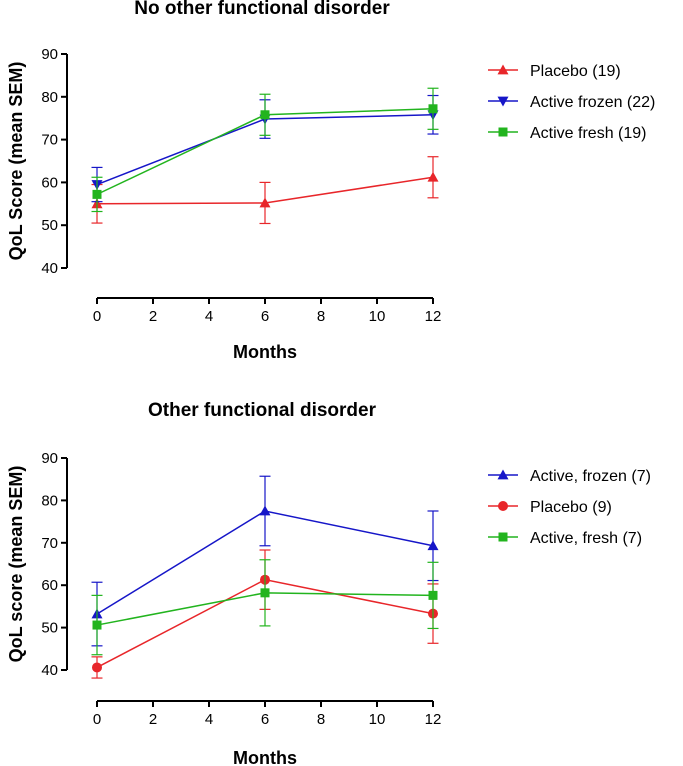  I want to click on legend-item: Active, fresh (7), so click(565, 538).